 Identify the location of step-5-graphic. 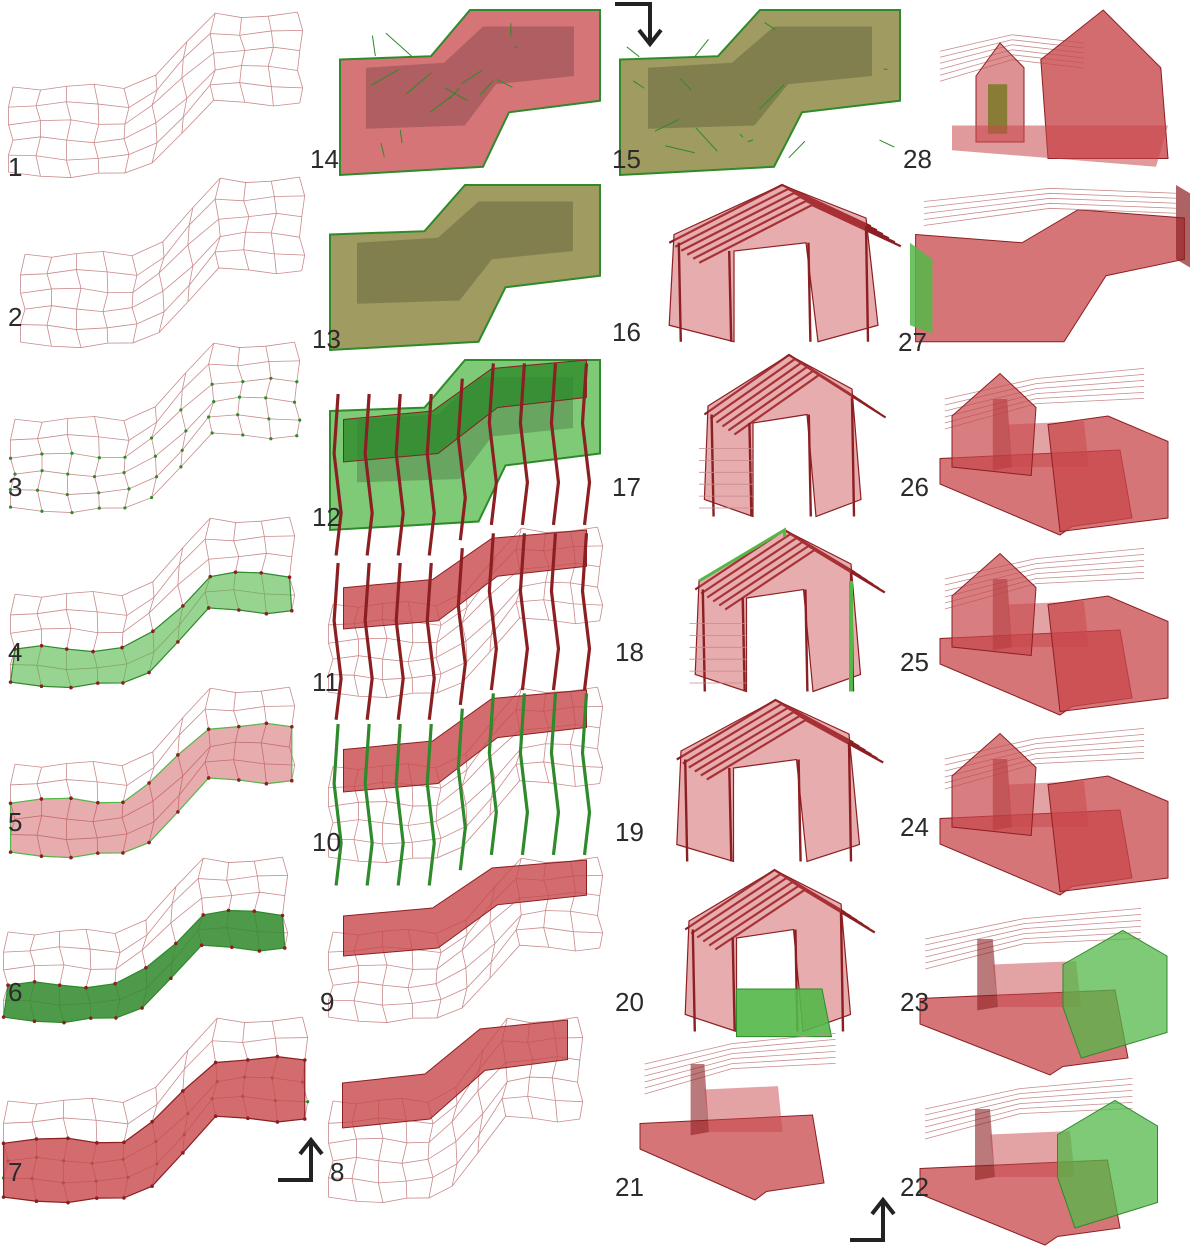
(152, 773).